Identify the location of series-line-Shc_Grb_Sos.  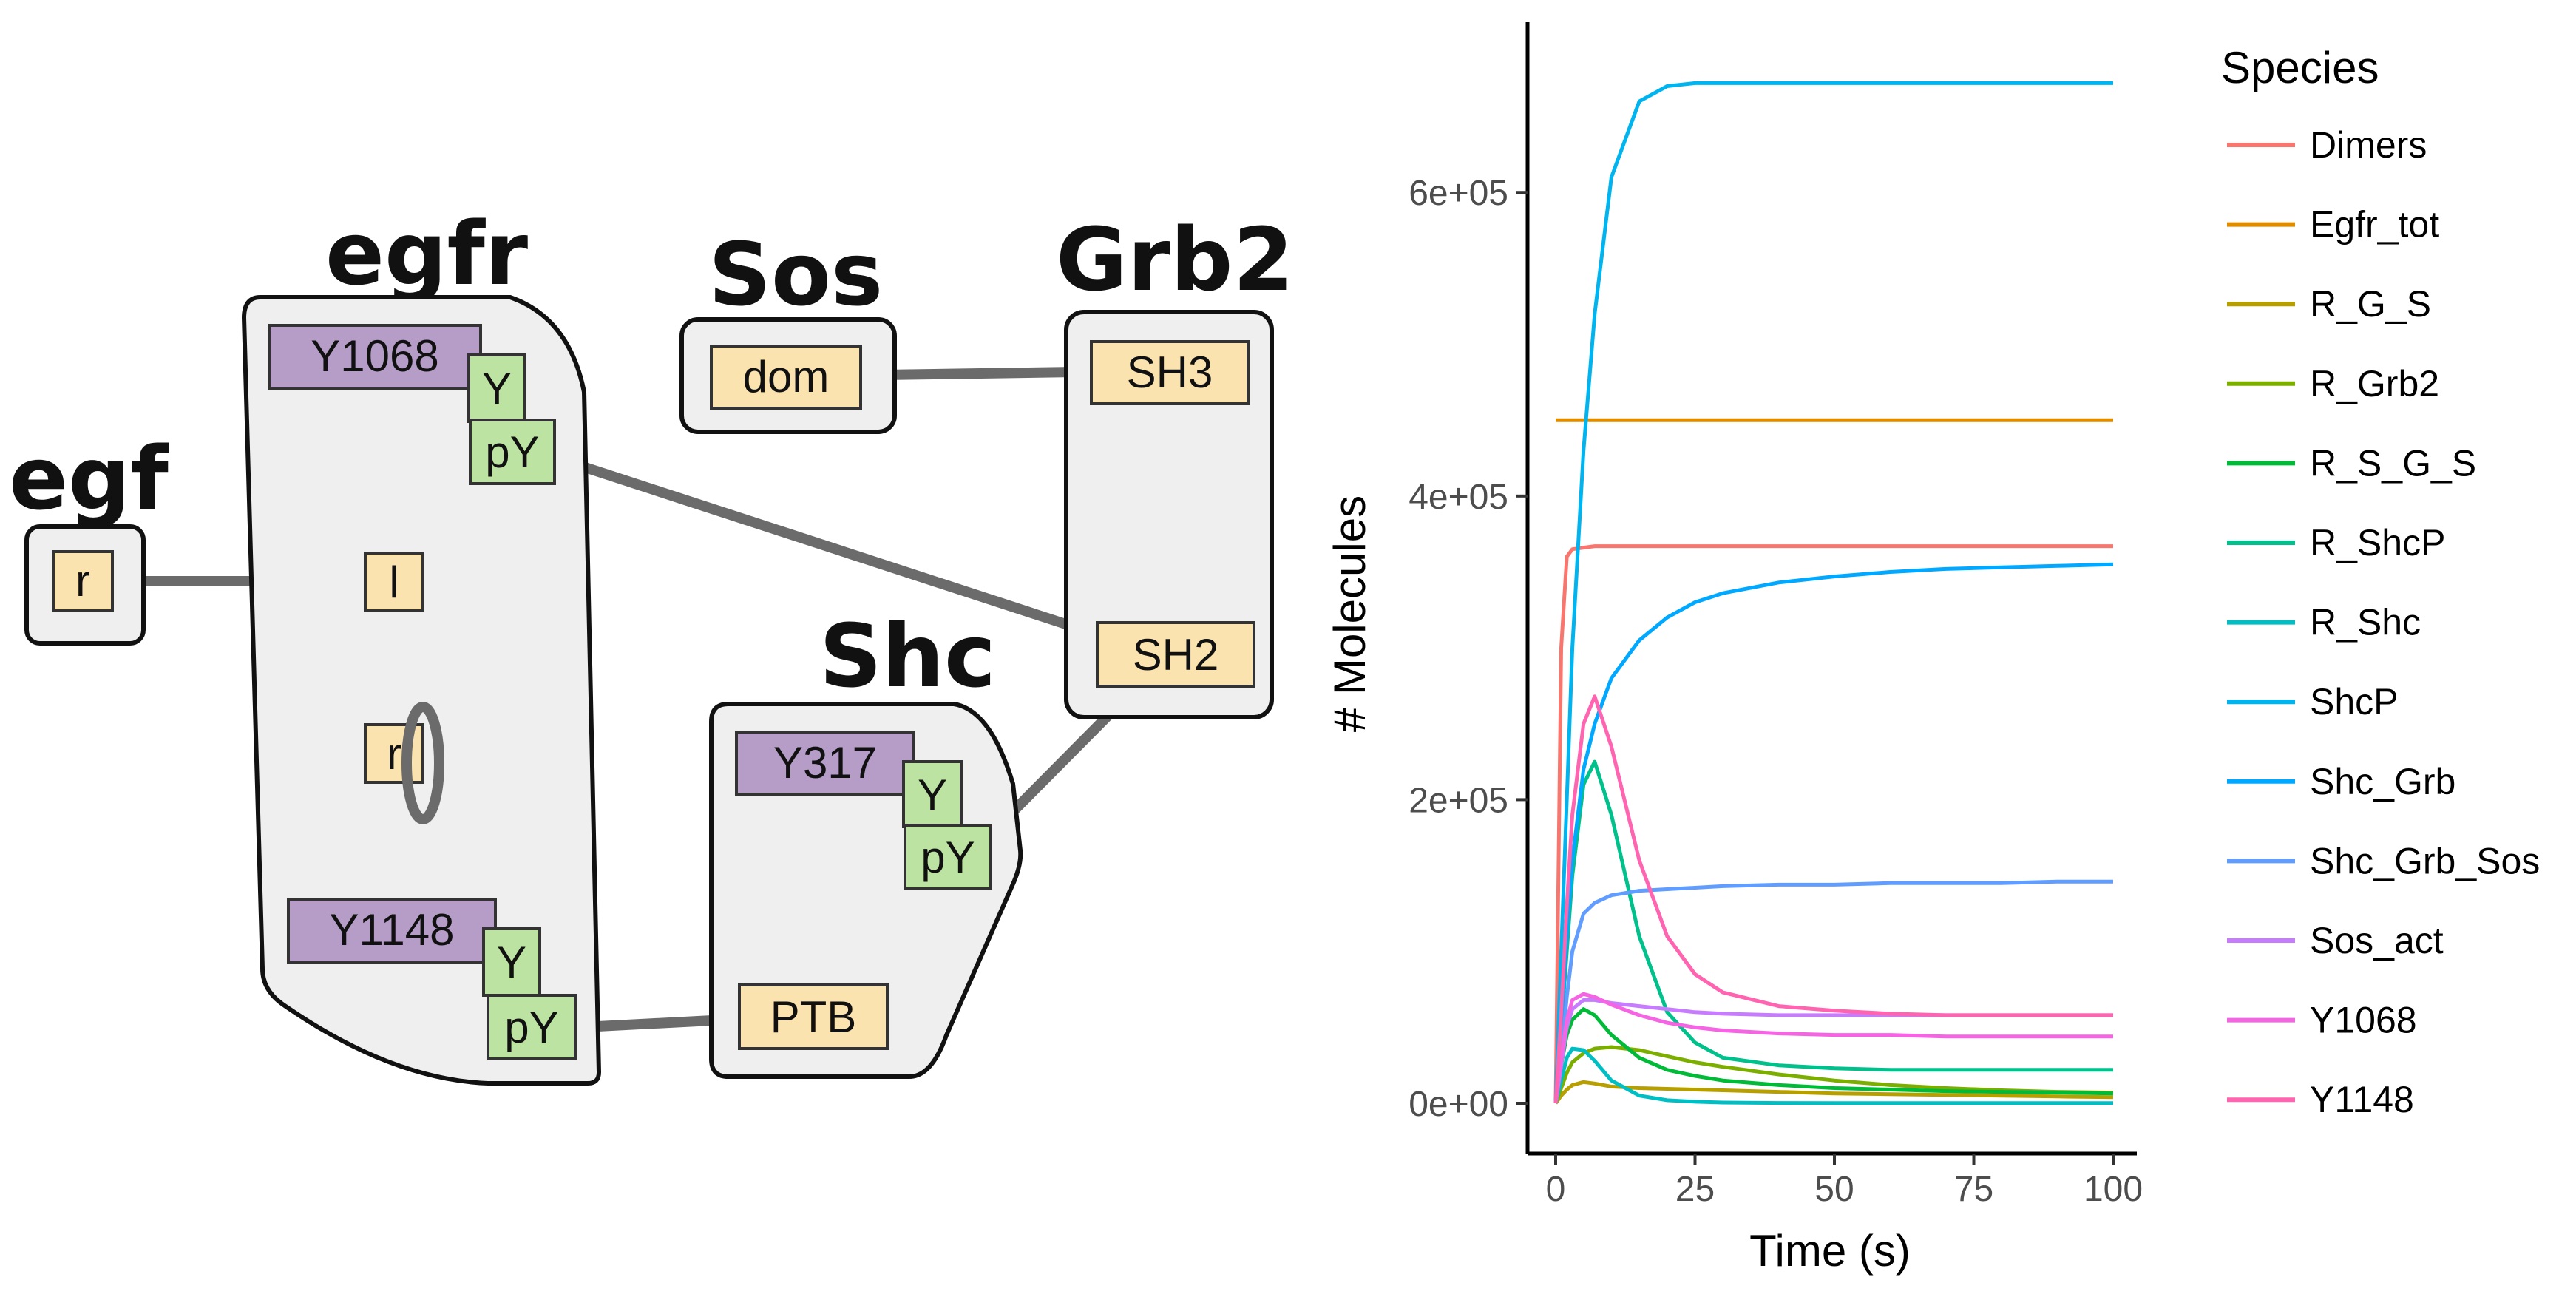
(1833, 991).